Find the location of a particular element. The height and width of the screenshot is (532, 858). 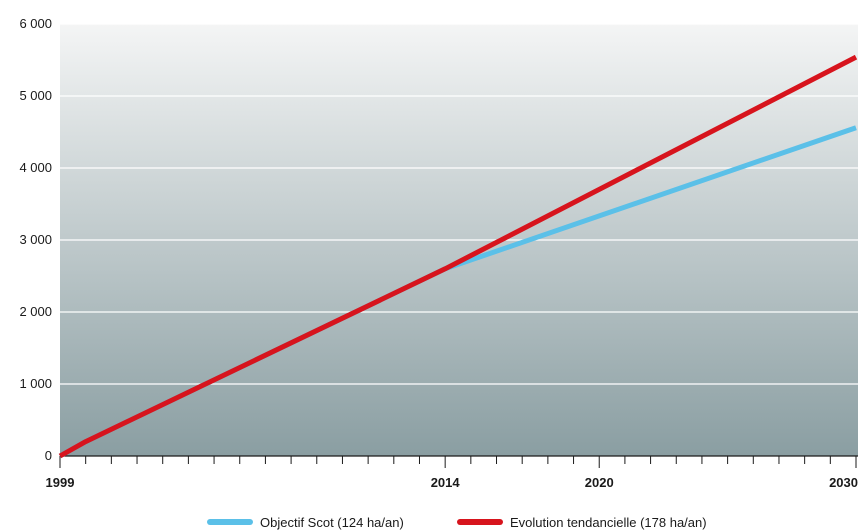

y-tick-label: 2 000 is located at coordinates (35, 311).